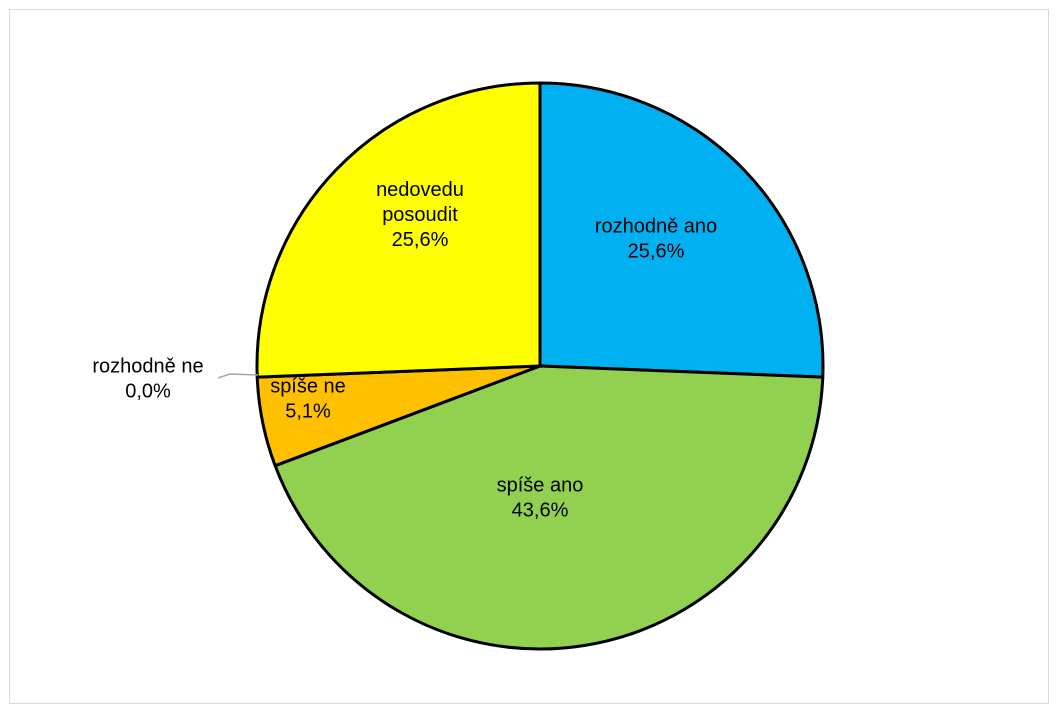  Describe the element at coordinates (148, 392) in the screenshot. I see `data-label-value-rozhodne-ne: 0,0%` at that location.